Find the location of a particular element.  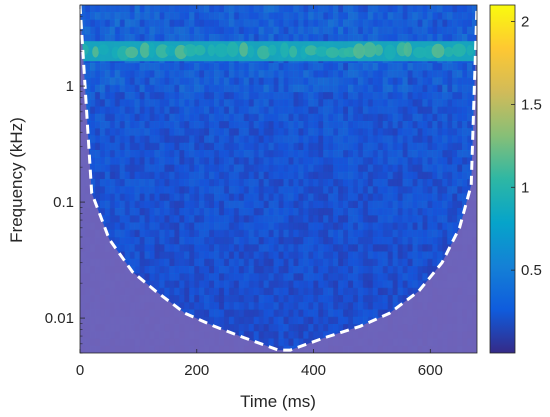

x-axis-label: Time (ms) is located at coordinates (278, 401).